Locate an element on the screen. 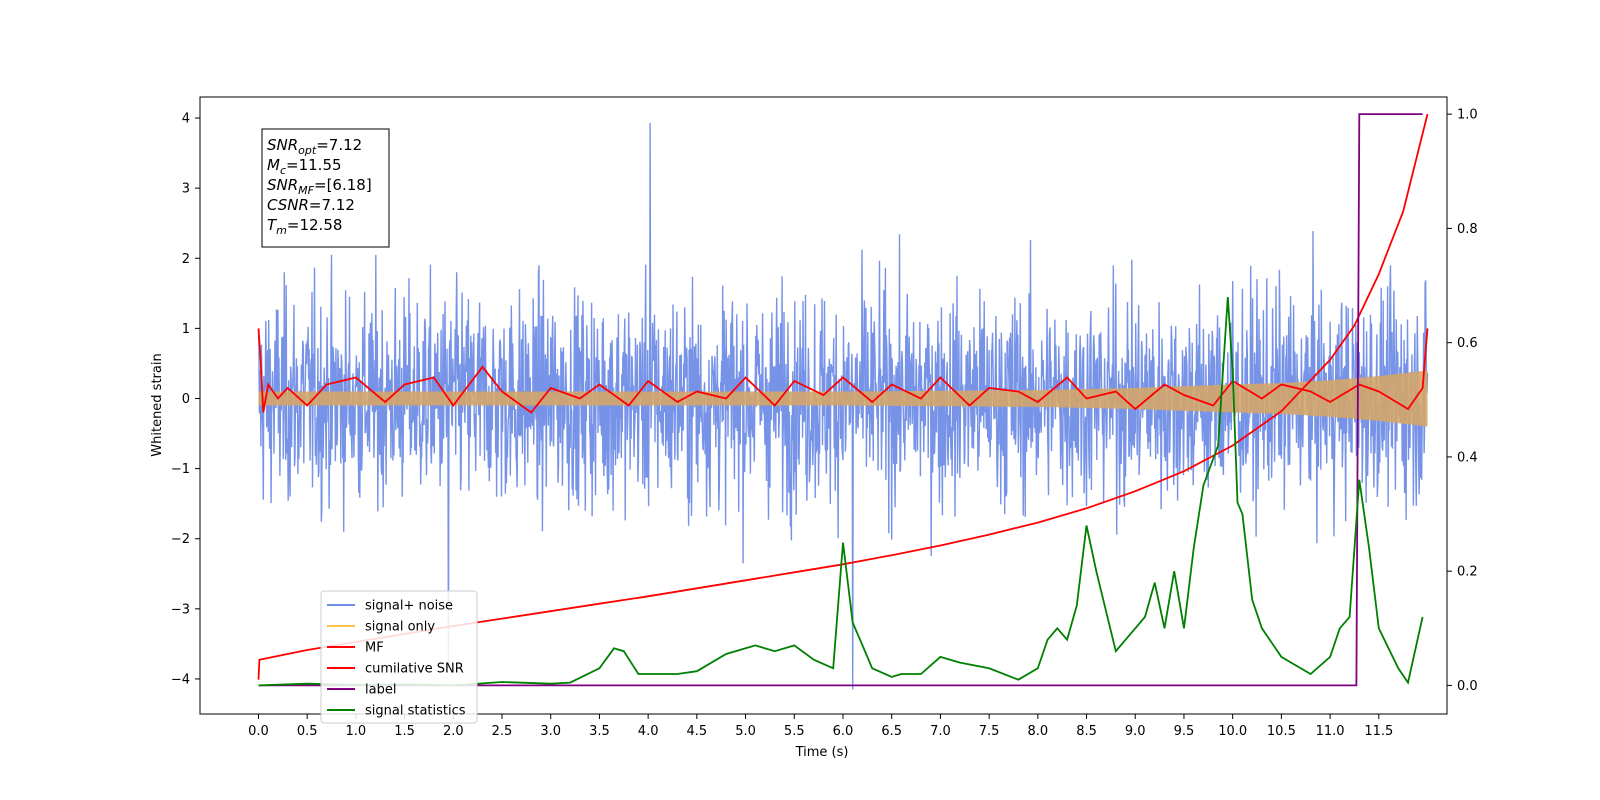 The width and height of the screenshot is (1600, 800). series-signal-only-band is located at coordinates (843, 398).